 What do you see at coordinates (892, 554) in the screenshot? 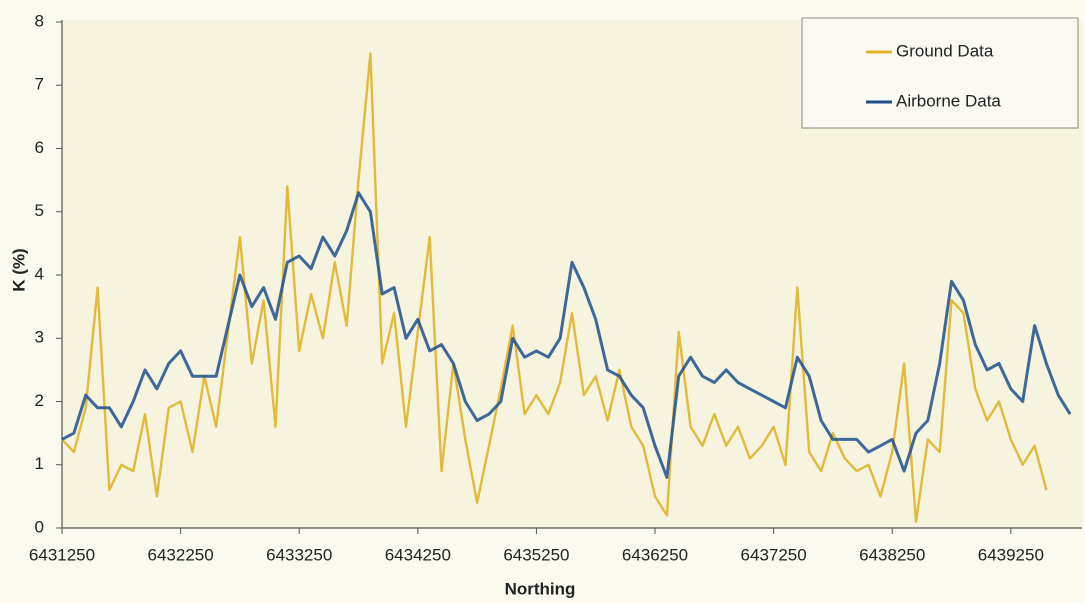
I see `x-tick-label: 6438250` at bounding box center [892, 554].